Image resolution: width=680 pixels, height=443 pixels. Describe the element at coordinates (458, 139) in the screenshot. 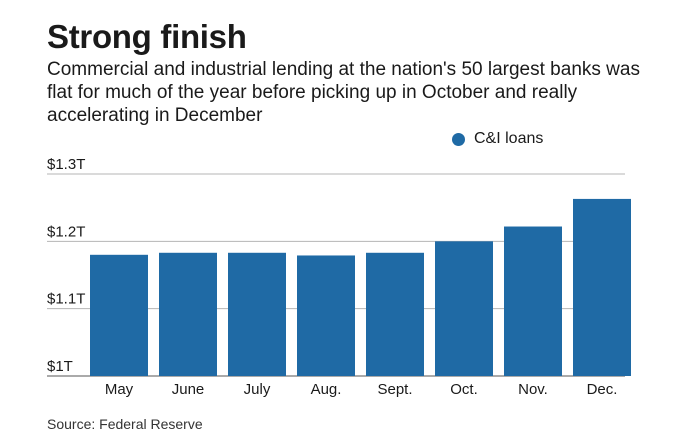

I see `legend-swatch` at that location.